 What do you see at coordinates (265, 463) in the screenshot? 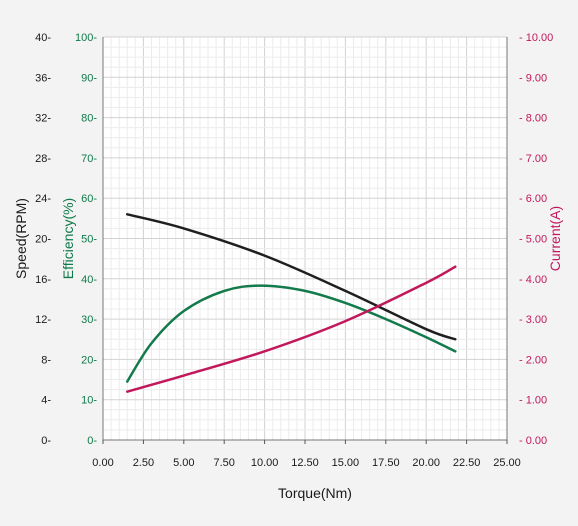
I see `x-tick-label: 10.00` at bounding box center [265, 463].